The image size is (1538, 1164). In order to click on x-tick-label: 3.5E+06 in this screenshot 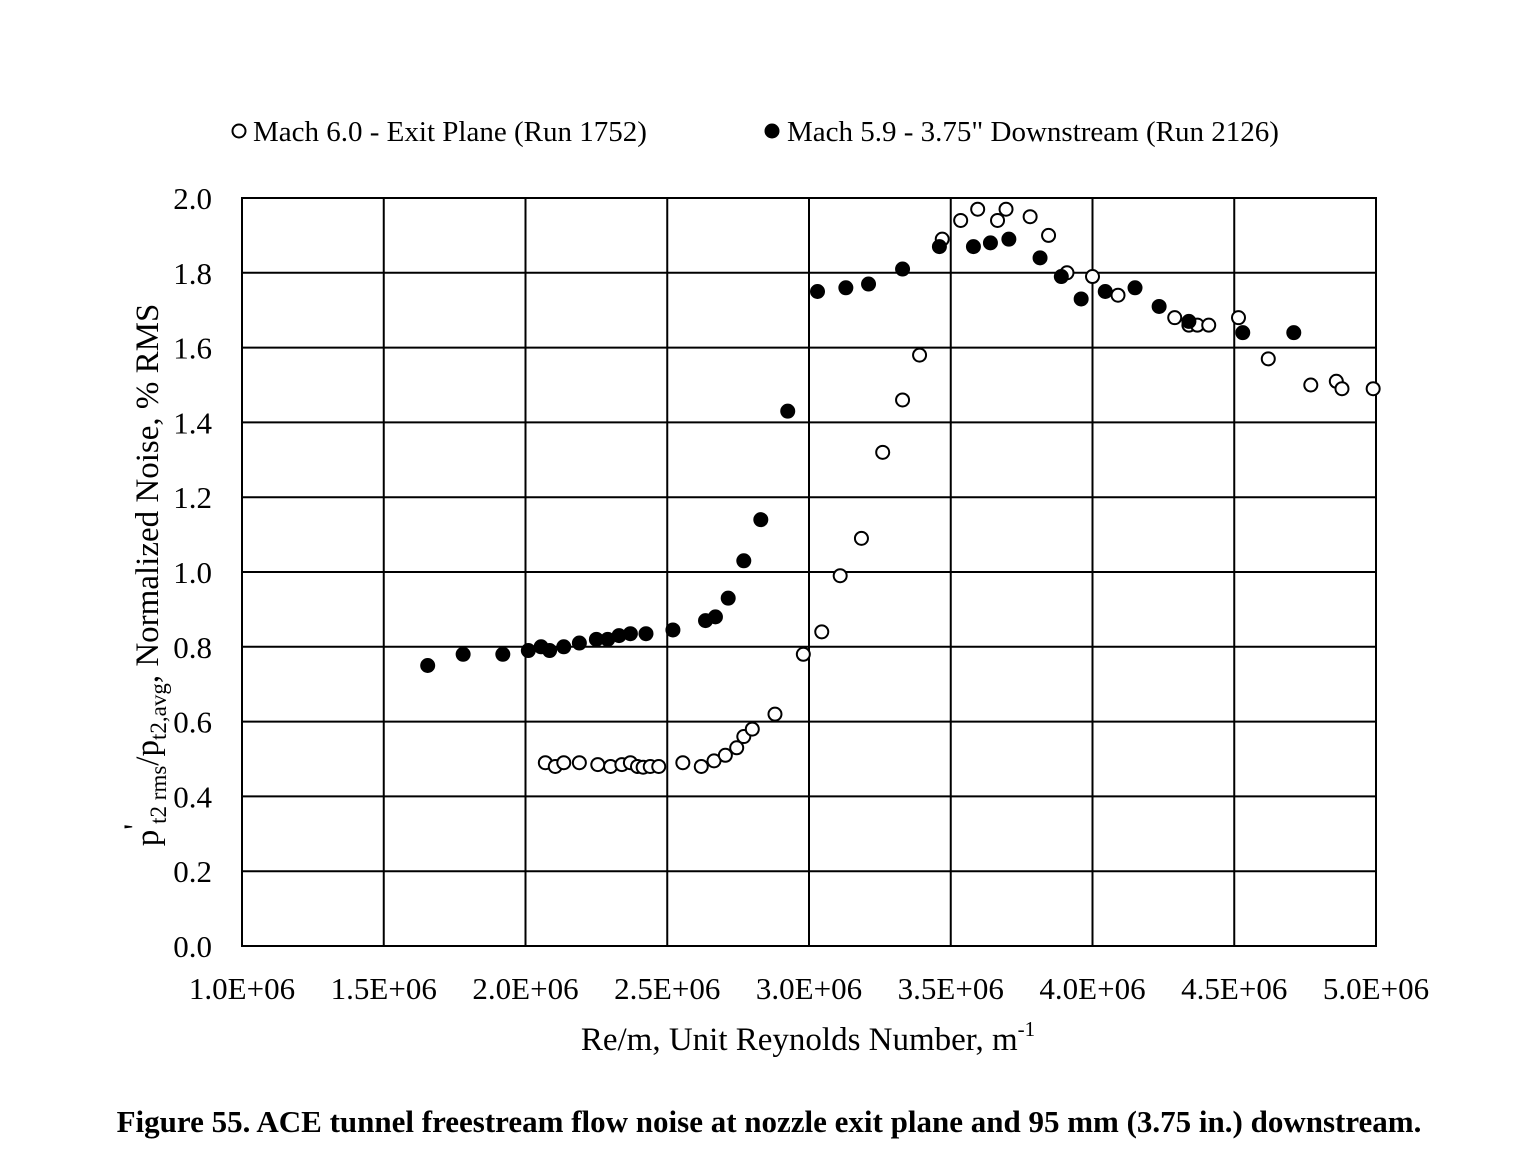, I will do `click(951, 988)`.